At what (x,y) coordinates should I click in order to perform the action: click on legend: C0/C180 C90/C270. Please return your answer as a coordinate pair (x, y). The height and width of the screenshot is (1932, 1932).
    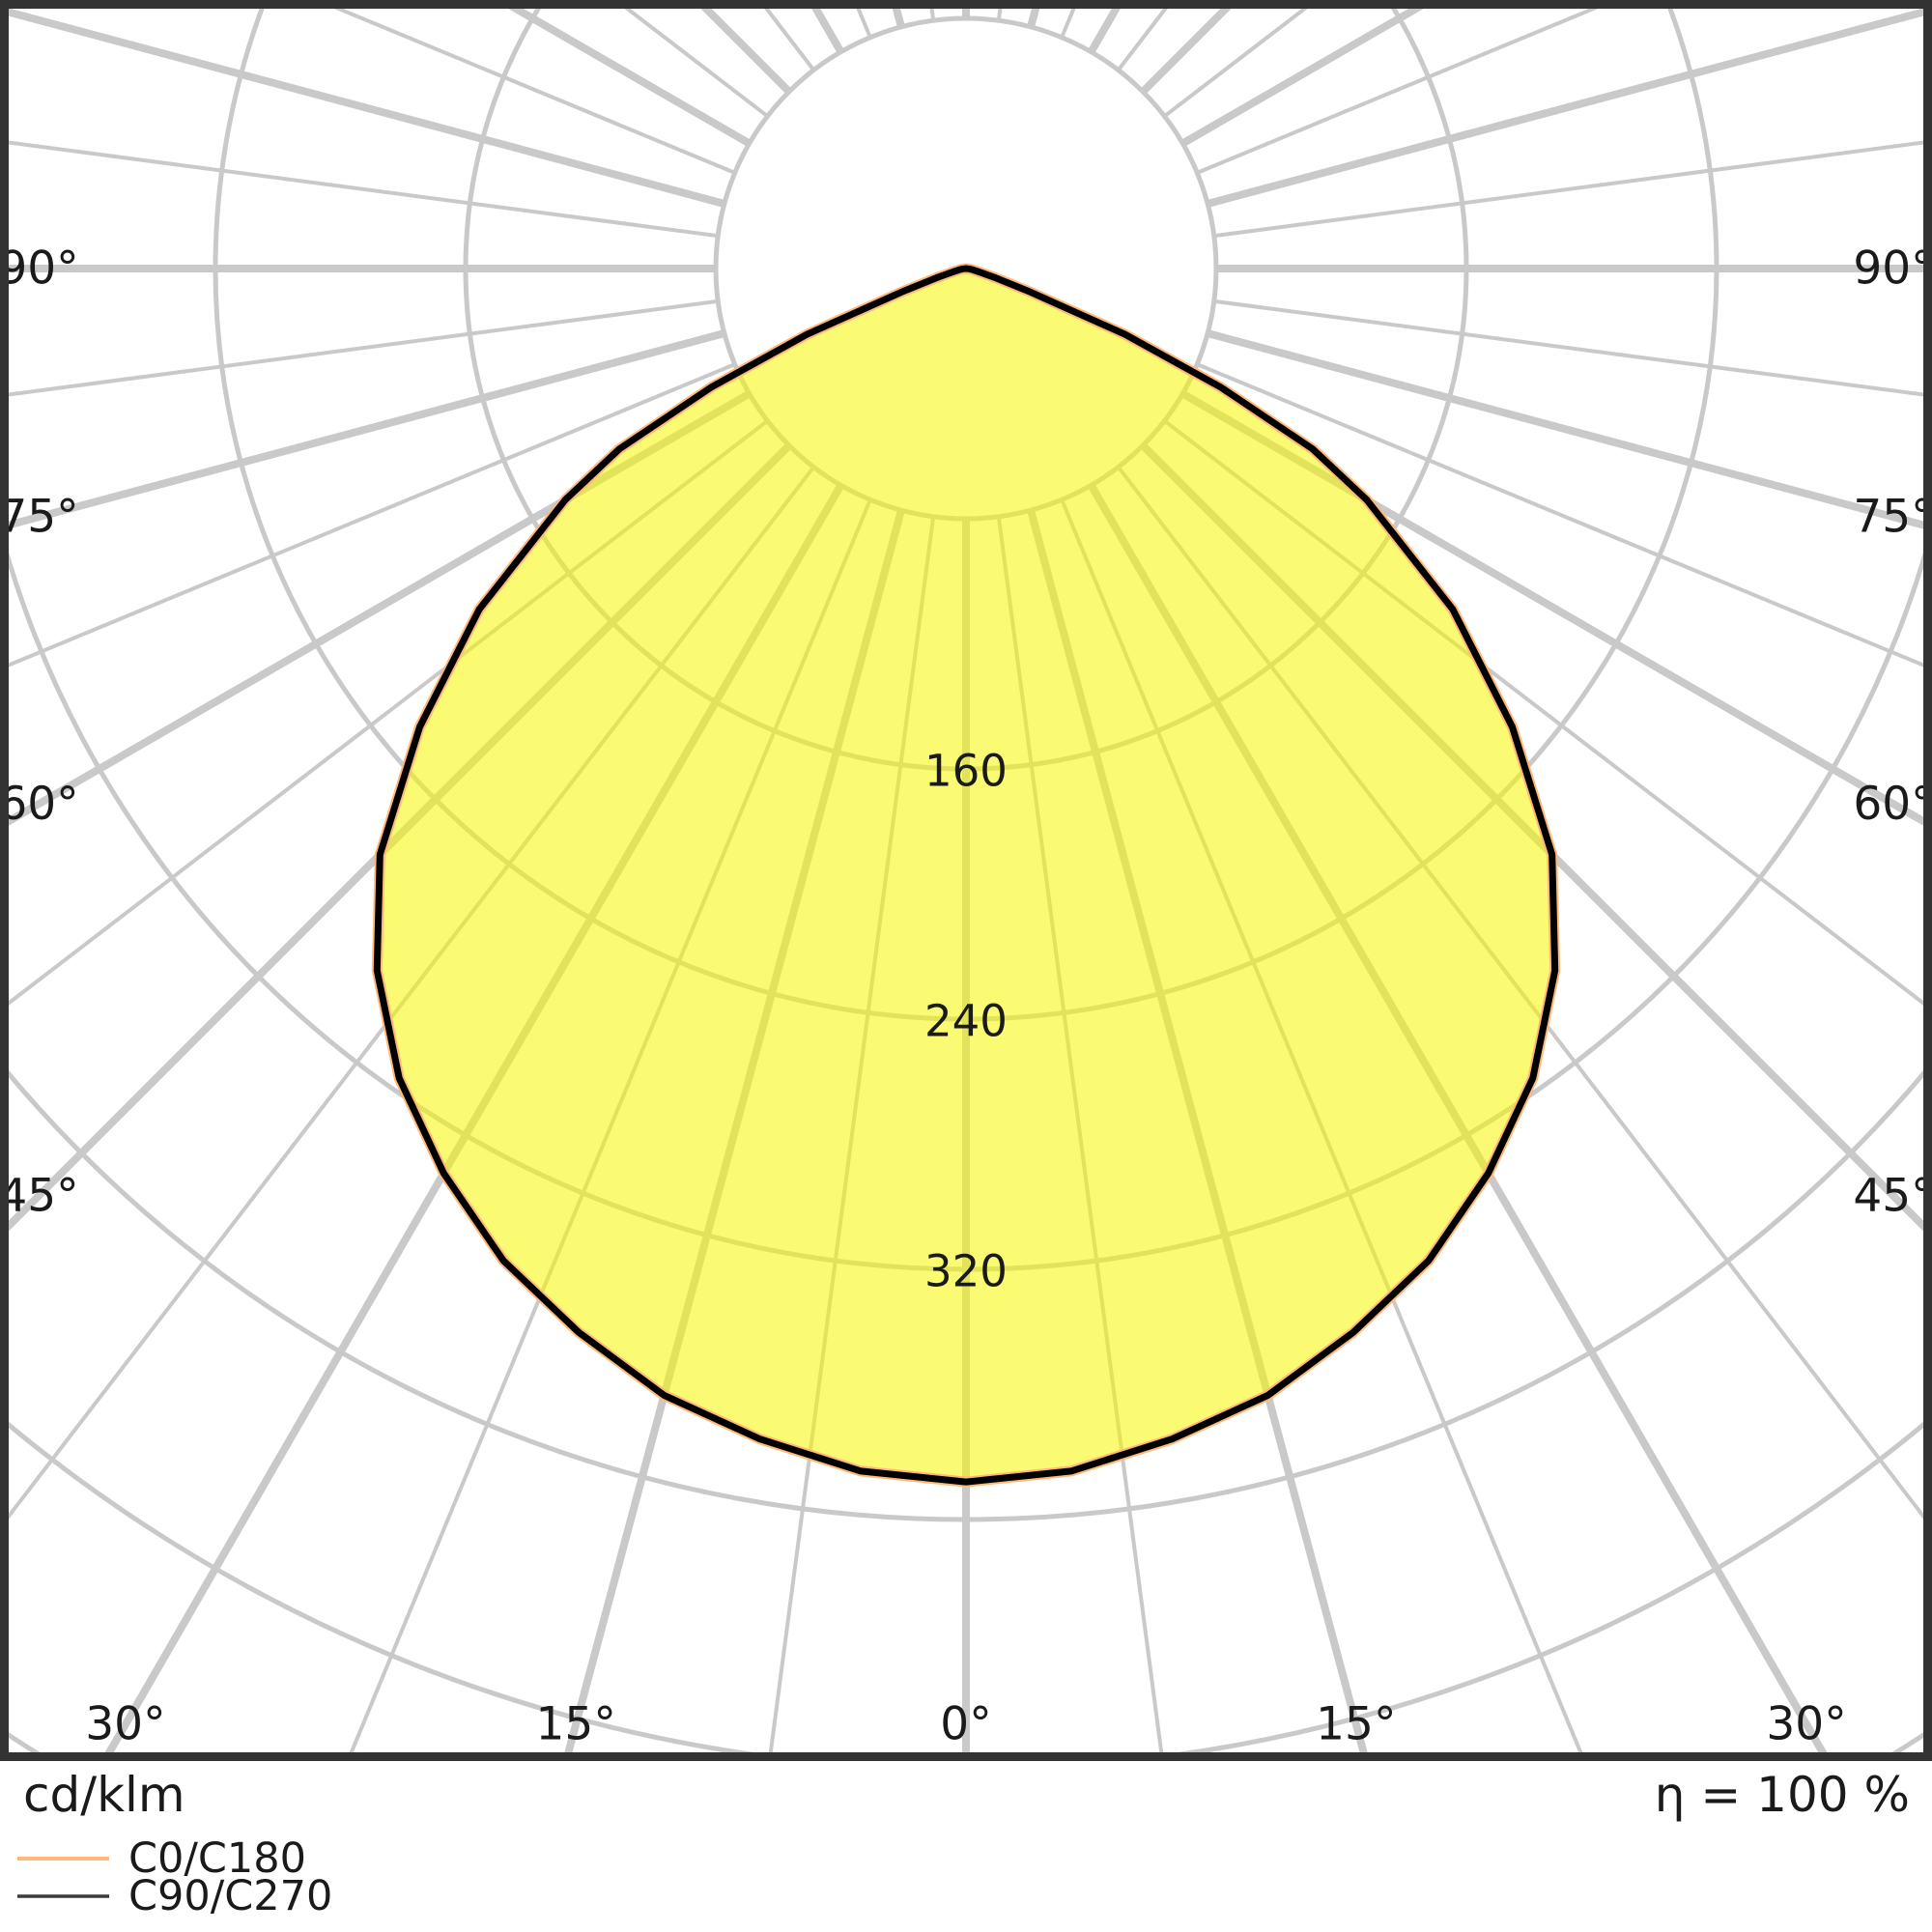
    Looking at the image, I should click on (174, 1877).